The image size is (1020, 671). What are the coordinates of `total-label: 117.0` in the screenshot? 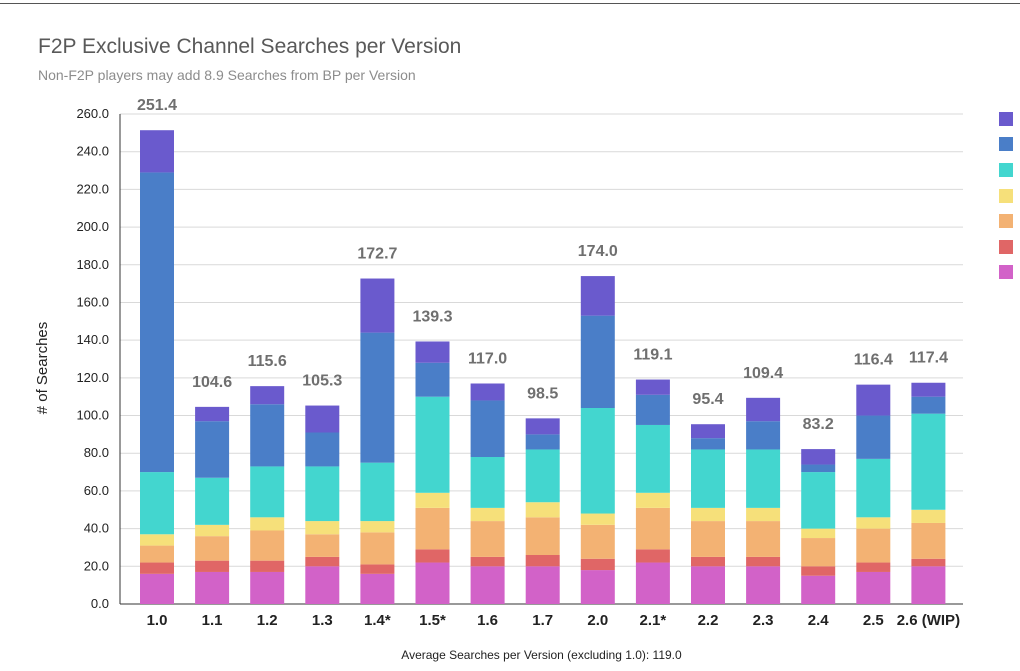 It's located at (487, 359).